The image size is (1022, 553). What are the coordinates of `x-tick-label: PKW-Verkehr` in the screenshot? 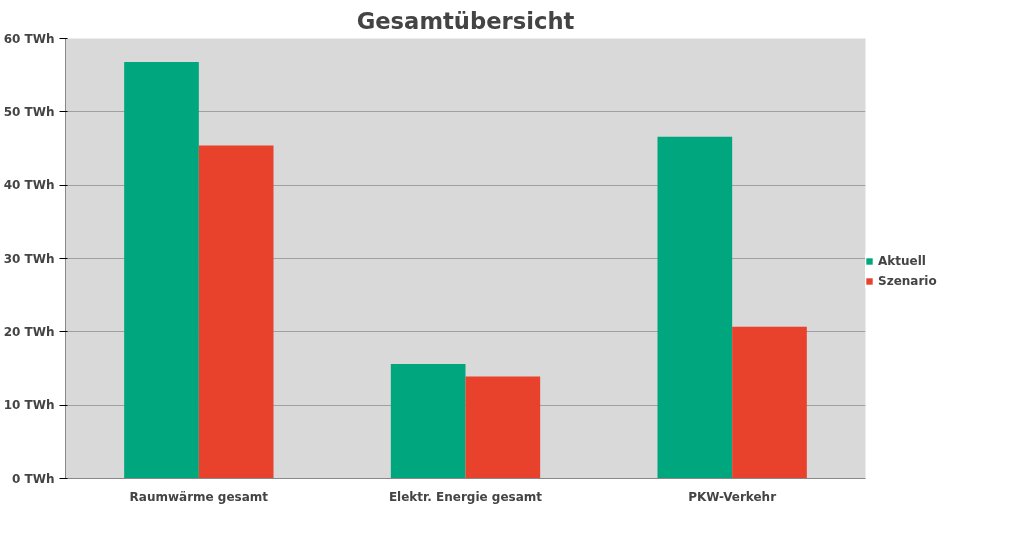 It's located at (732, 496).